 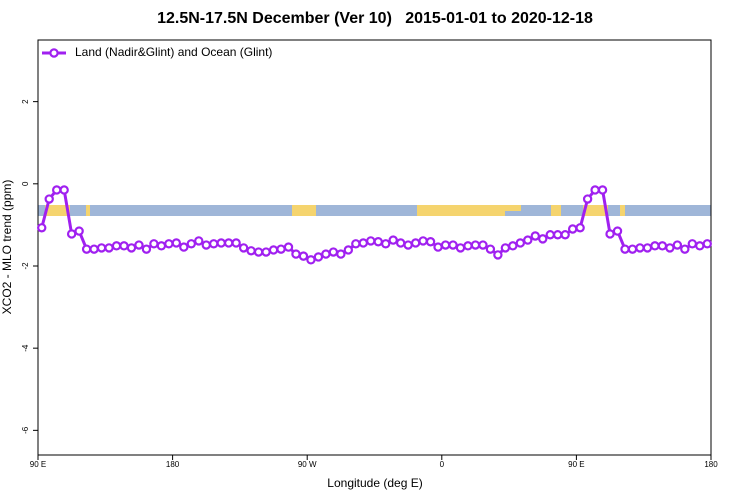 What do you see at coordinates (25, 183) in the screenshot?
I see `y-tick-label: 0` at bounding box center [25, 183].